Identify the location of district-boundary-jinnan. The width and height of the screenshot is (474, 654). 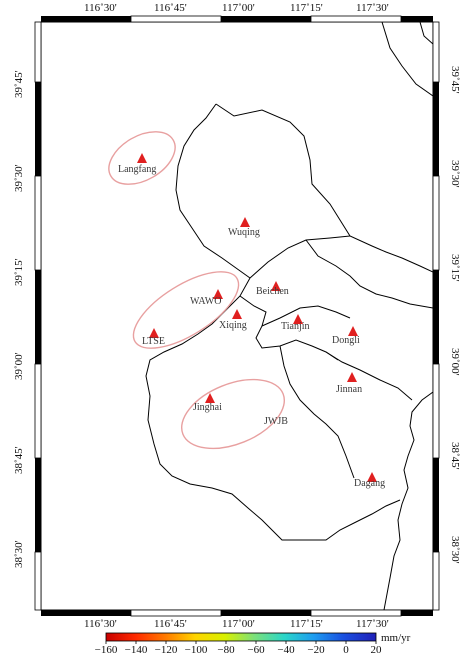
(317, 412).